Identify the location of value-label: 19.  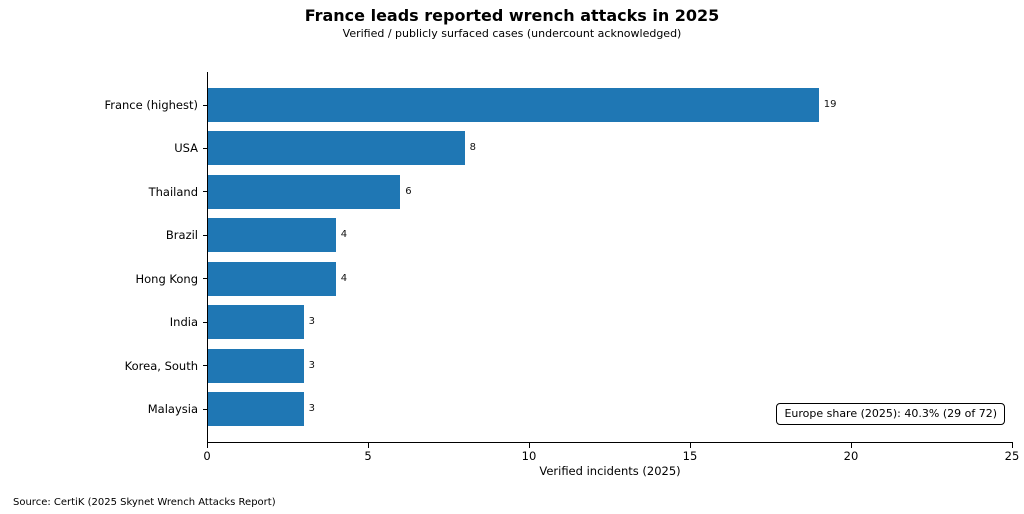
(830, 104).